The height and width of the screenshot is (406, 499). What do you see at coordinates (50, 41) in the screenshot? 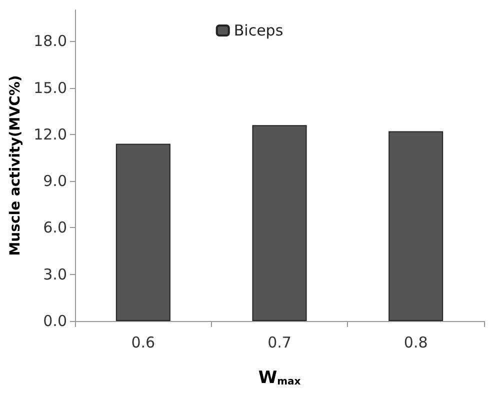
I see `y-tick-label: 18.0` at bounding box center [50, 41].